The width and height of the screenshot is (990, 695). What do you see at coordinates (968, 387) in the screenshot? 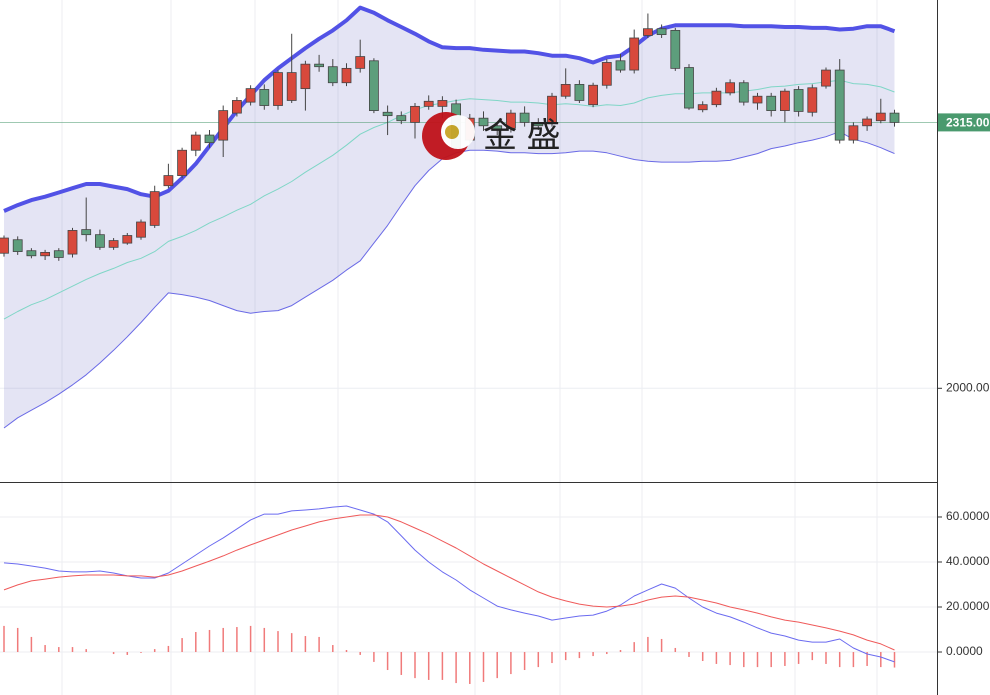
I see `y-tick-label: 2000.00` at bounding box center [968, 387].